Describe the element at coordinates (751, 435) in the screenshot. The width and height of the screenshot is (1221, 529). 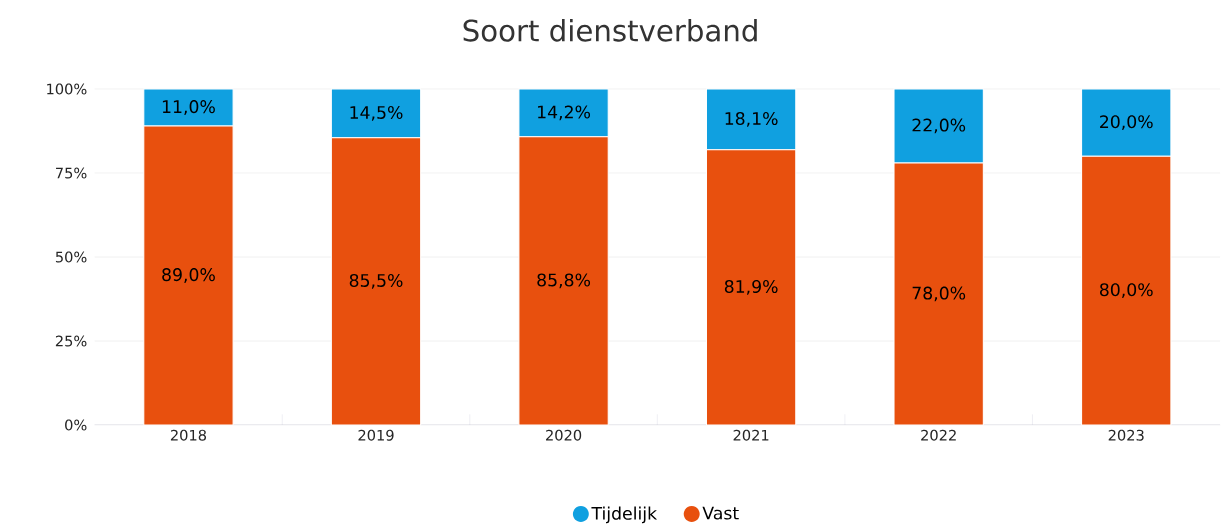
I see `x-tick-label: 2021` at that location.